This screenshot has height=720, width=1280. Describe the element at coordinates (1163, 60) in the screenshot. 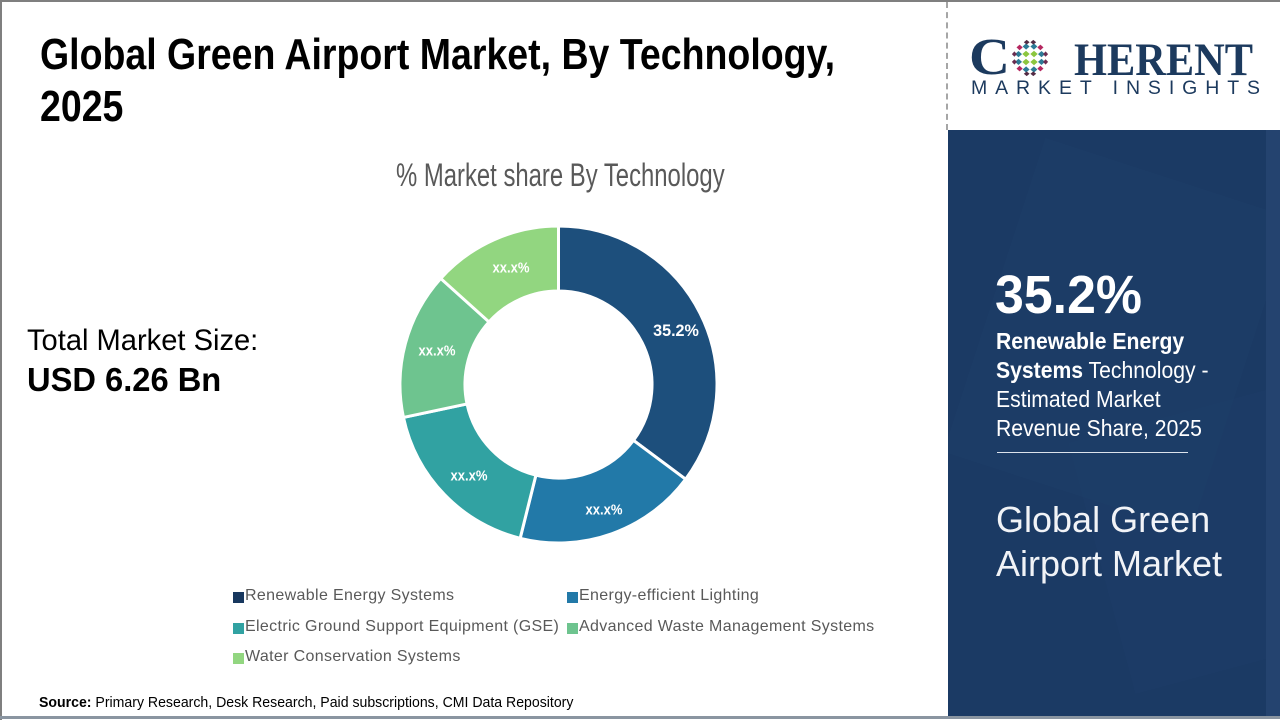

I see `svg-text: HERENT` at that location.